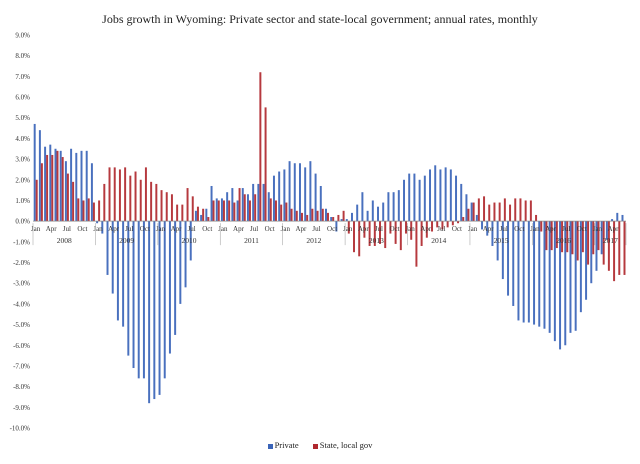 This screenshot has height=464, width=640. Describe the element at coordinates (342, 445) in the screenshot. I see `legend-state: State, local gov` at that location.